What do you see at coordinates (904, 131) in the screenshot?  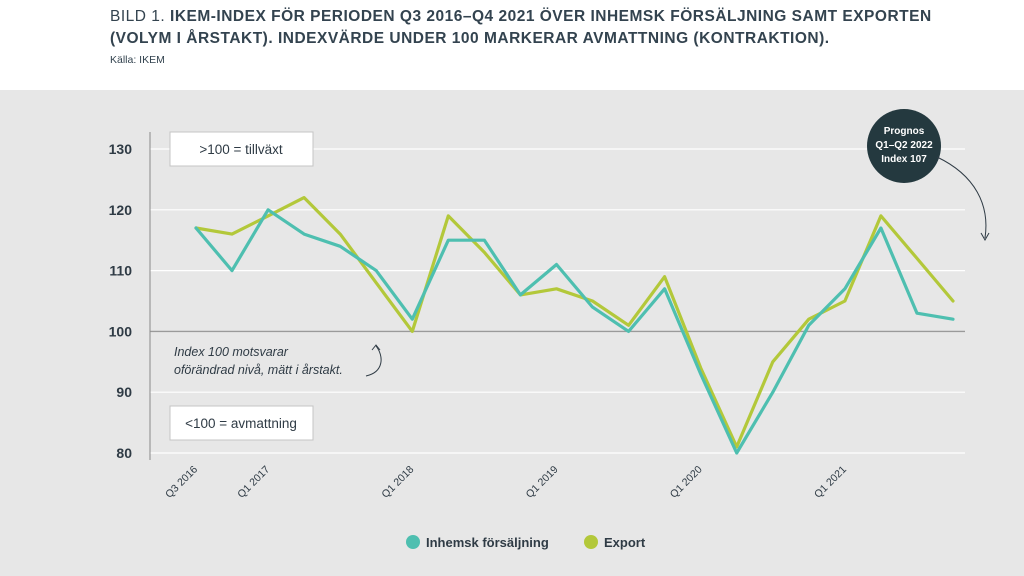 I see `forecast-line1: Prognos` at bounding box center [904, 131].